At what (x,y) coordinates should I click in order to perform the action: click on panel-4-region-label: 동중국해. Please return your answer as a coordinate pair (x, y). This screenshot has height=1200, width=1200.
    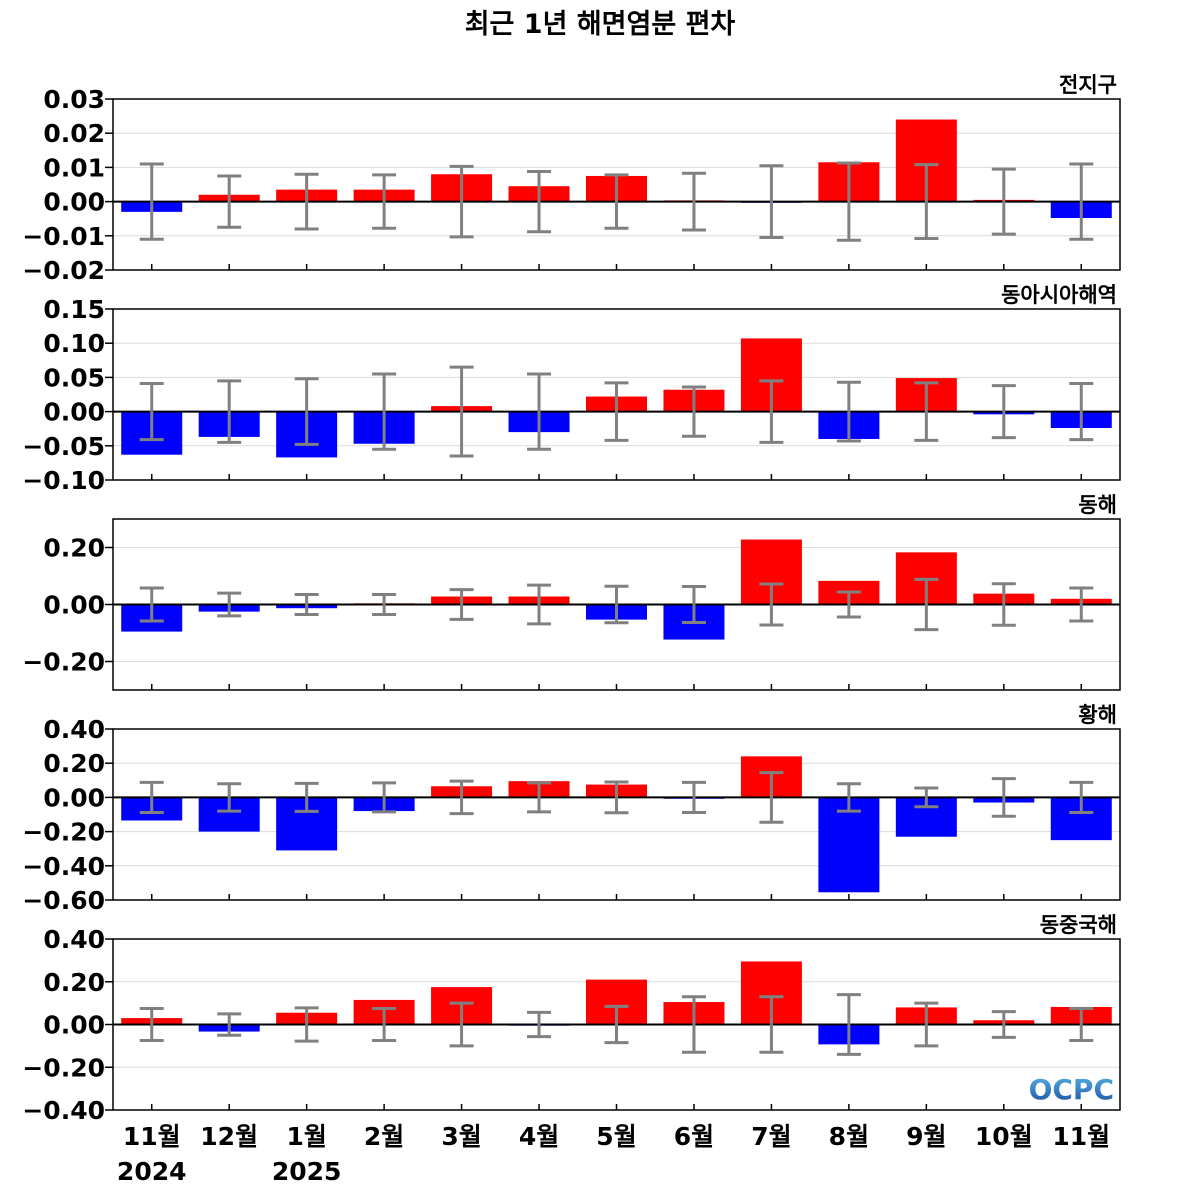
    Looking at the image, I should click on (1078, 925).